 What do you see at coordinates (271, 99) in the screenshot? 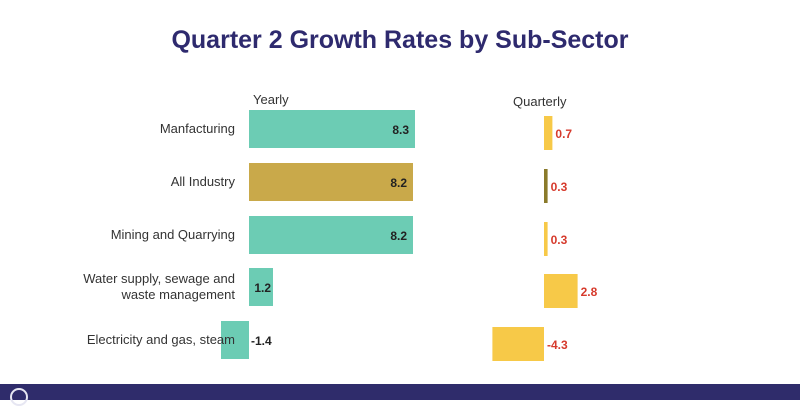
I see `yearly-panel-title: Yearly` at bounding box center [271, 99].